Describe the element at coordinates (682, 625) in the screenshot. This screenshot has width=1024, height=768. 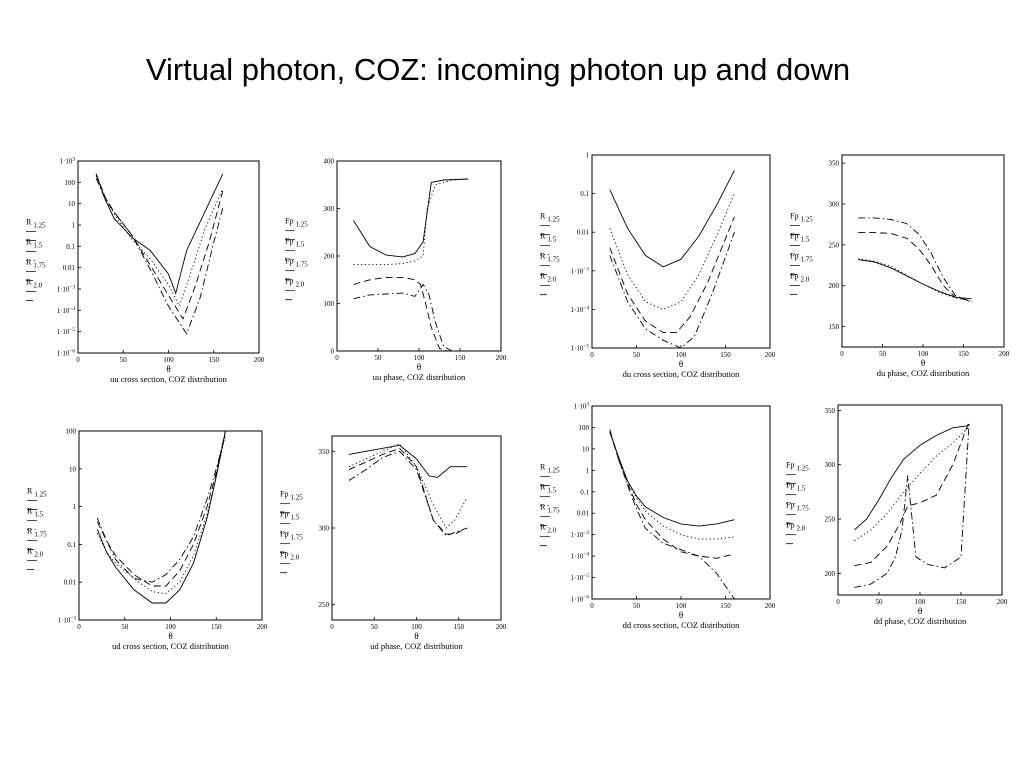
I see `chart-caption: dd cross section, COZ distribution` at that location.